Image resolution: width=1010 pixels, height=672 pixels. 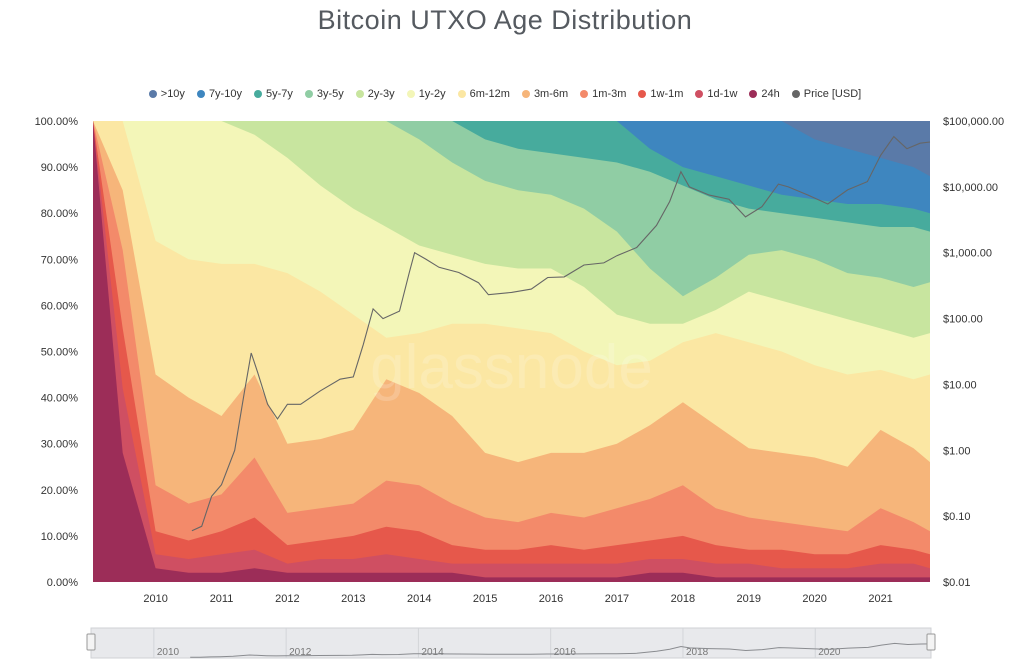 I want to click on legend-label: >10y, so click(x=172, y=94).